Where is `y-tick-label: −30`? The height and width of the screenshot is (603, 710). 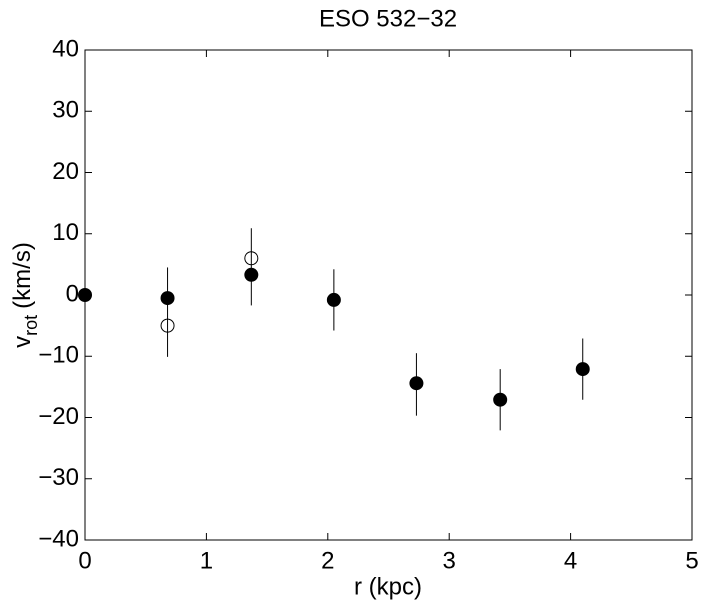
y-tick-label: −30 is located at coordinates (58, 477).